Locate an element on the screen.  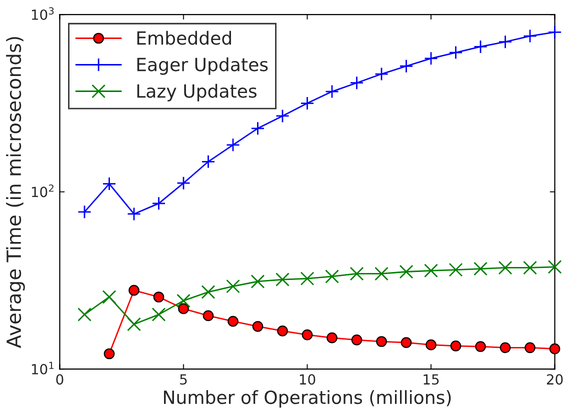
y-axis-title: Average Time (in microseconds) is located at coordinates (15, 192).